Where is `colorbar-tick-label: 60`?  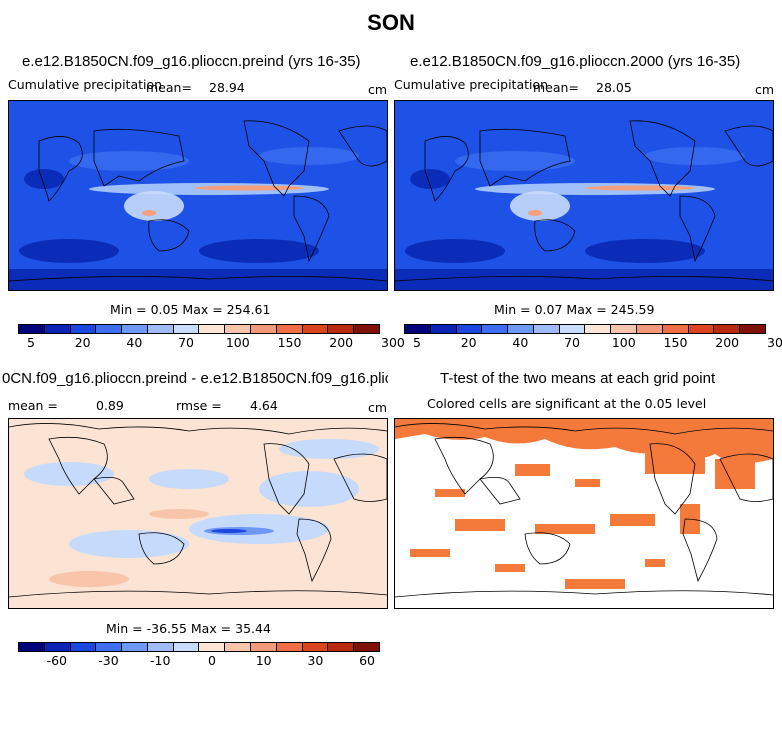 colorbar-tick-label: 60 is located at coordinates (367, 660).